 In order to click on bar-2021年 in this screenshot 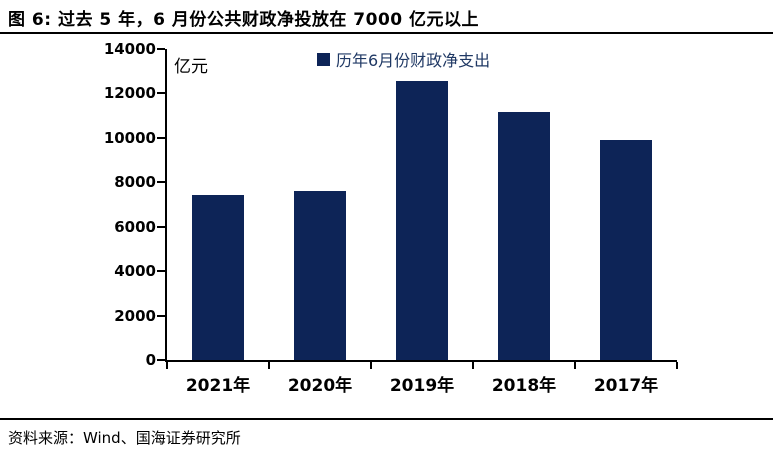, I will do `click(218, 277)`.